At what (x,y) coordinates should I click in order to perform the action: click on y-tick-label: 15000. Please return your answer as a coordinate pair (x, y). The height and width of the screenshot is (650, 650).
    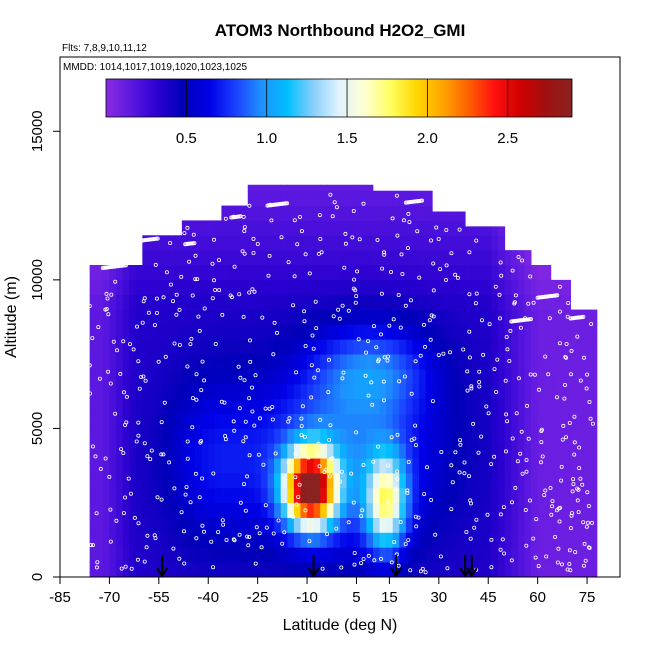
    Looking at the image, I should click on (37, 131).